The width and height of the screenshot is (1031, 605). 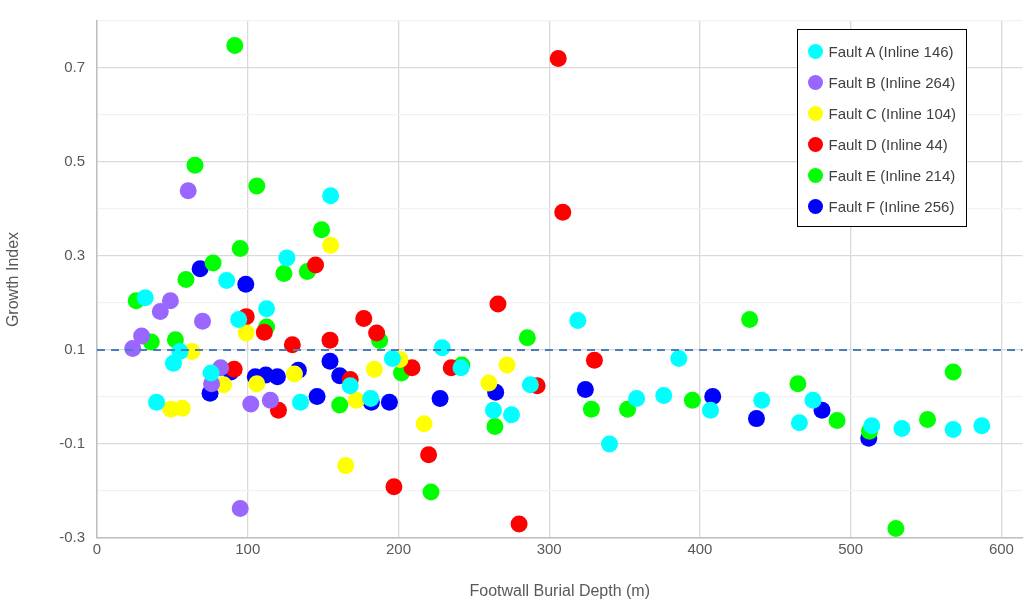 I want to click on x-tick-label: 400, so click(x=700, y=549).